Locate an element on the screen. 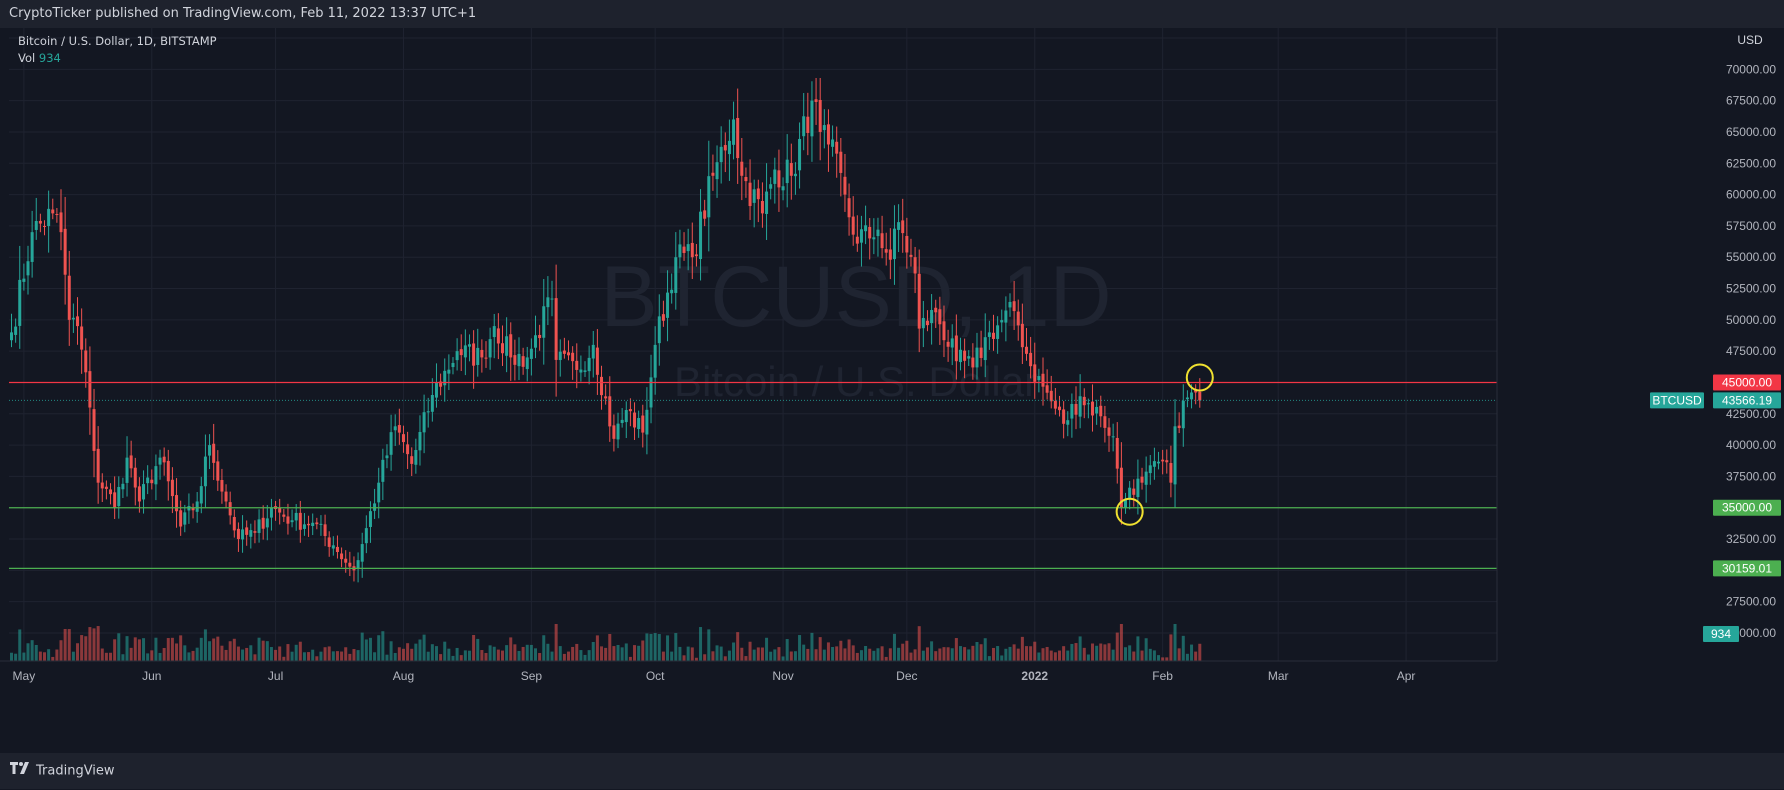 The width and height of the screenshot is (1784, 790). price-tick-label: 60000.00 is located at coordinates (1751, 195).